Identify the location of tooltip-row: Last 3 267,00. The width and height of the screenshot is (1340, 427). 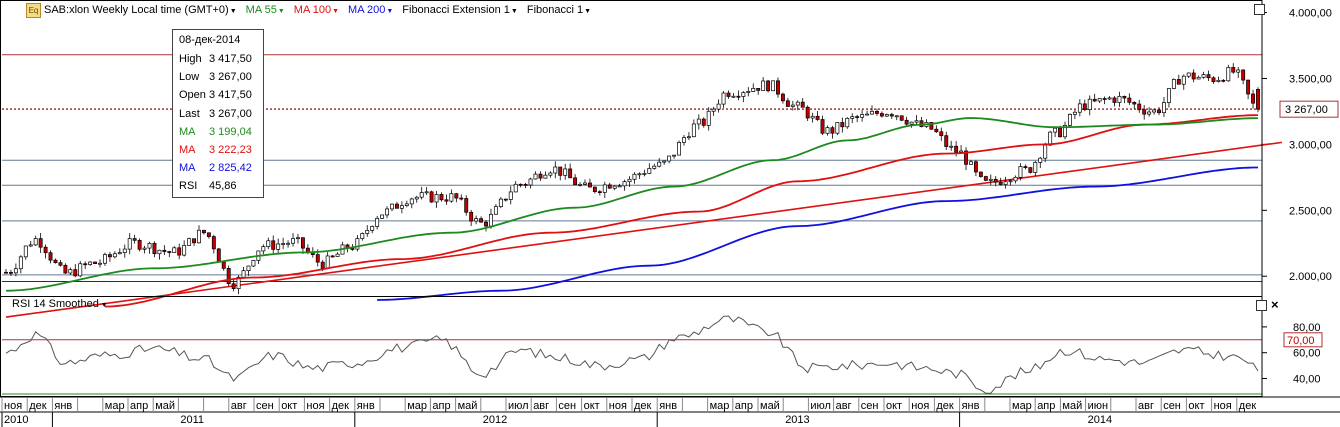
(218, 114).